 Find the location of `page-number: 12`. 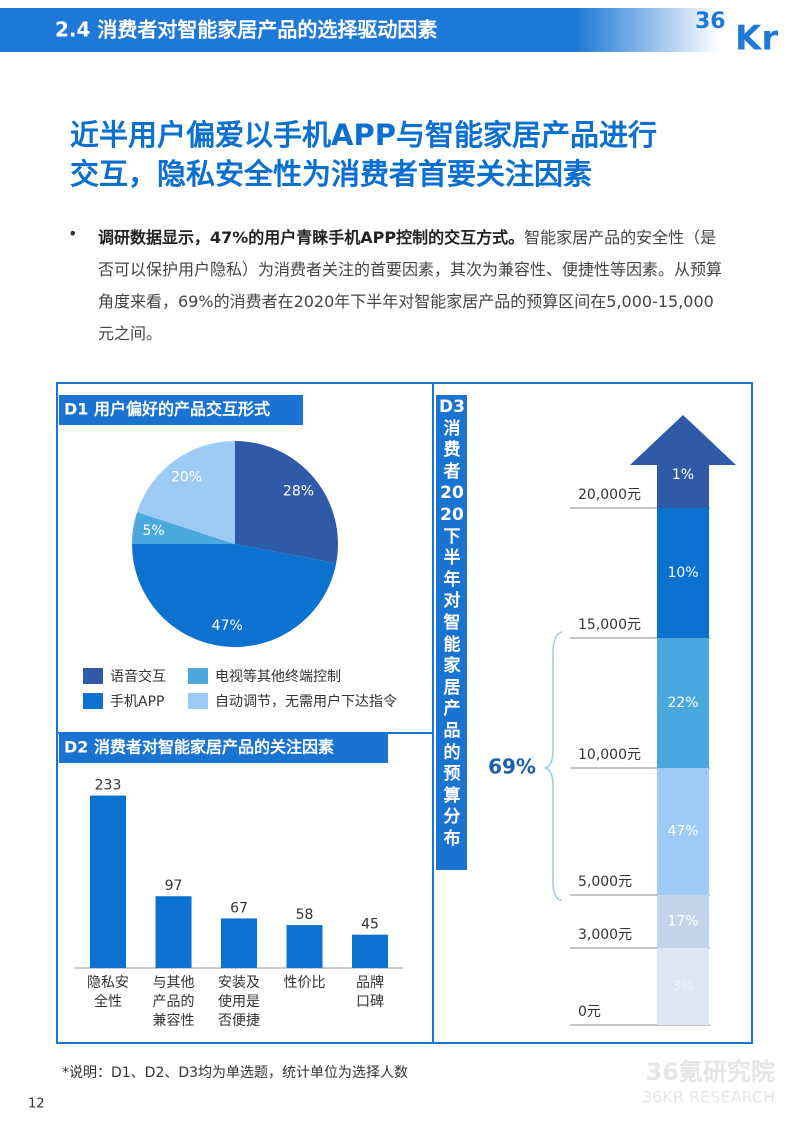

page-number: 12 is located at coordinates (36, 1104).